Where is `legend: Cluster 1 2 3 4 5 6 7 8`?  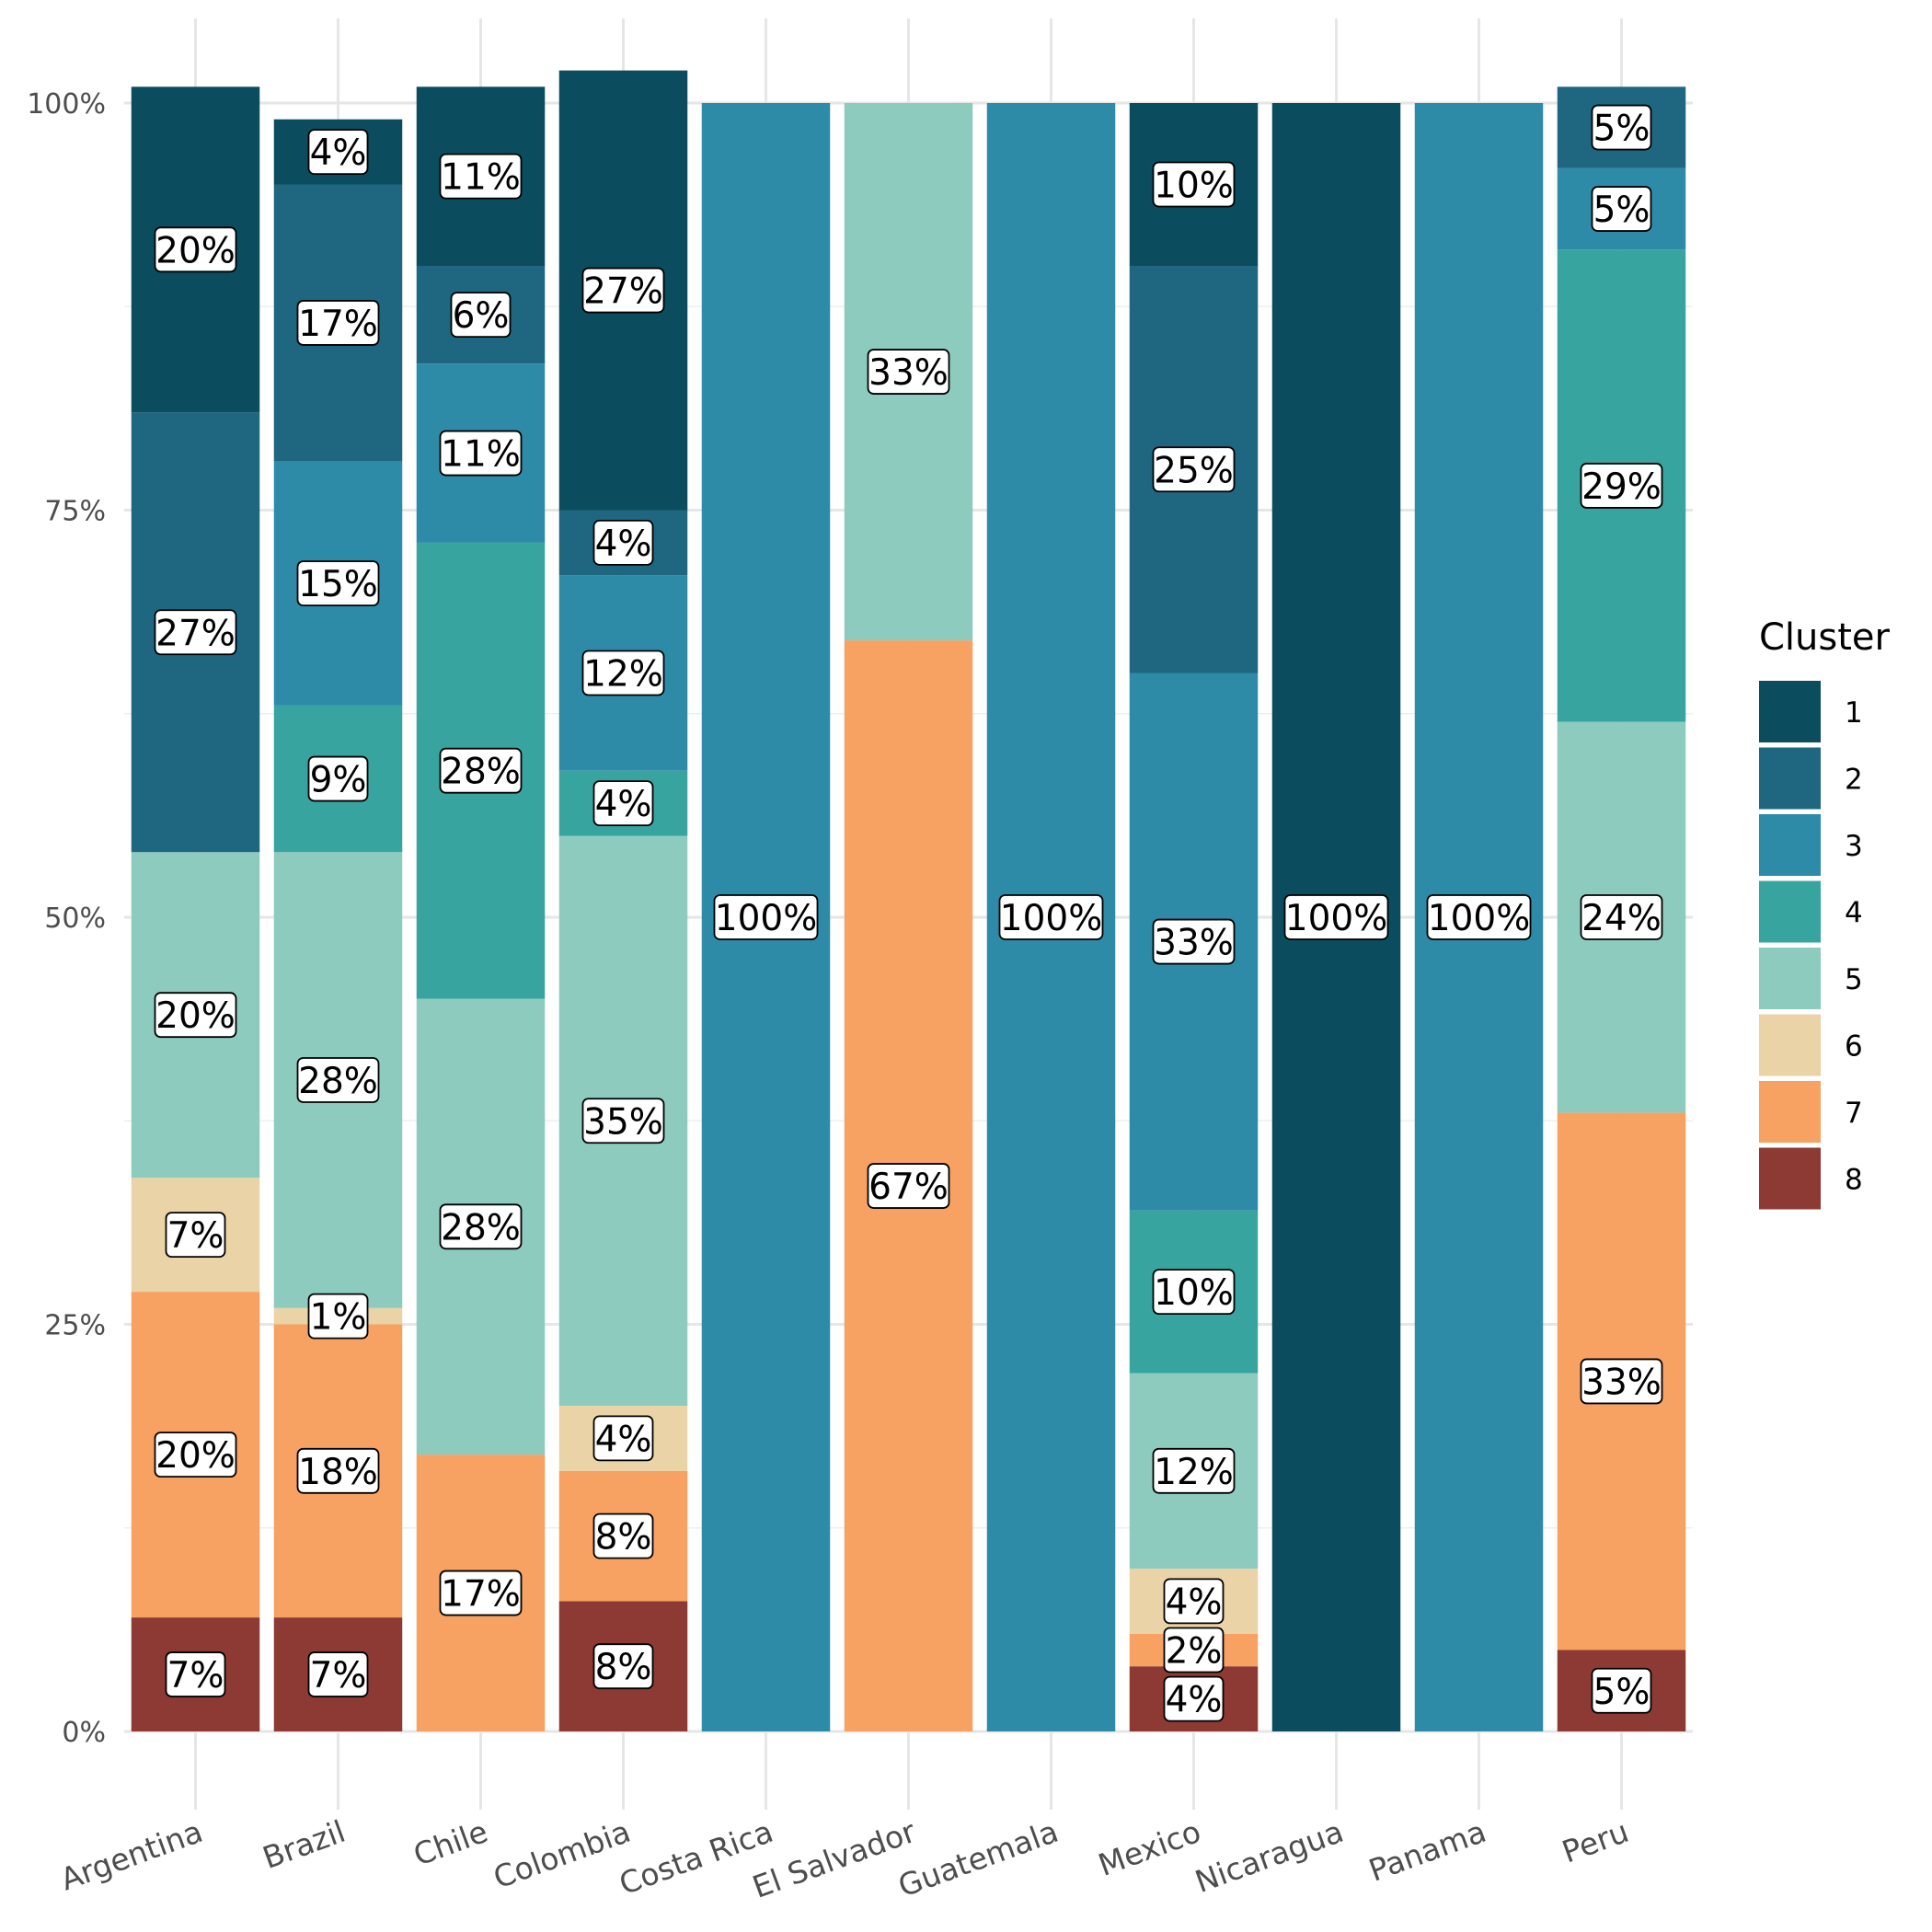 legend: Cluster 1 2 3 4 5 6 7 8 is located at coordinates (1825, 913).